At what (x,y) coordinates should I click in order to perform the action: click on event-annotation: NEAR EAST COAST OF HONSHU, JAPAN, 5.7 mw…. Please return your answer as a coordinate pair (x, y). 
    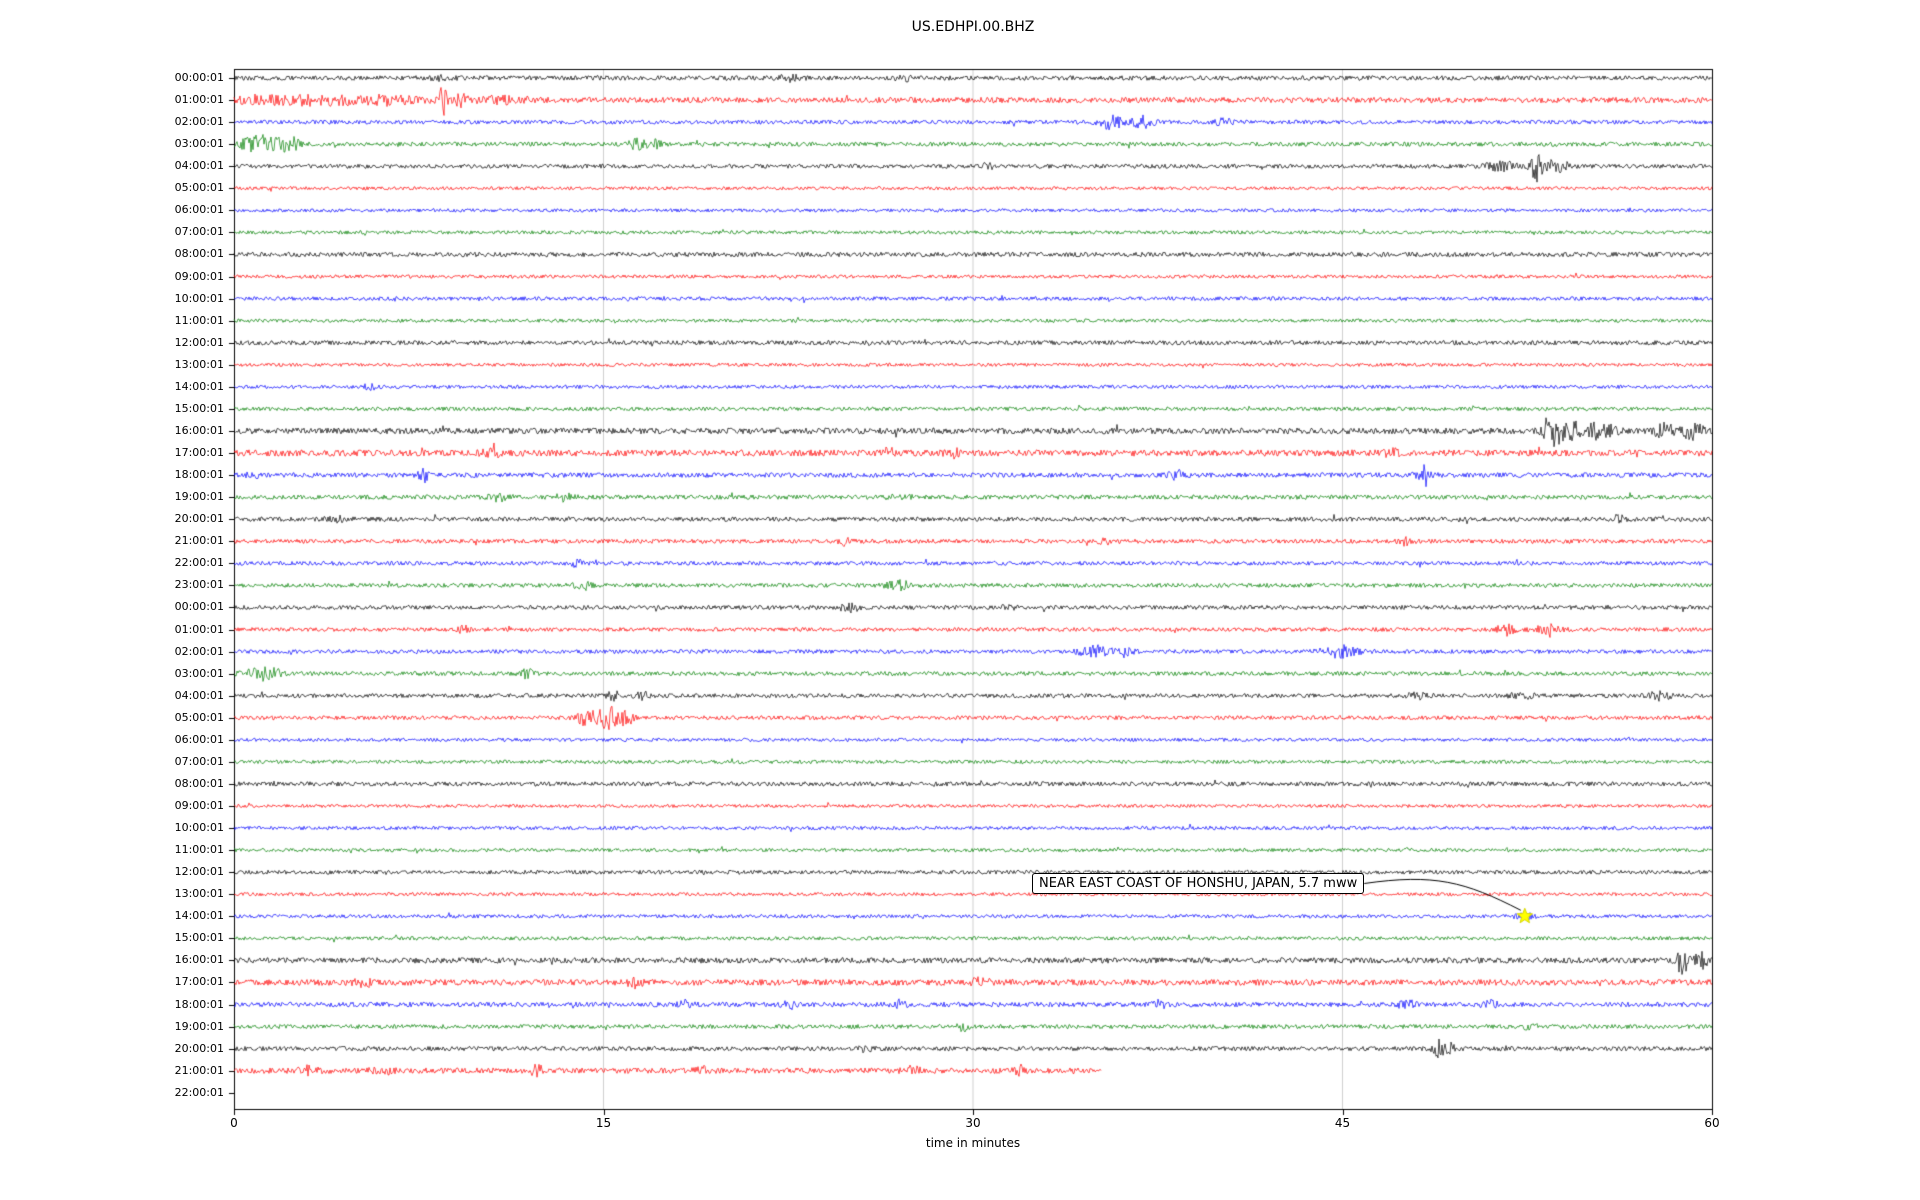
    Looking at the image, I should click on (1198, 883).